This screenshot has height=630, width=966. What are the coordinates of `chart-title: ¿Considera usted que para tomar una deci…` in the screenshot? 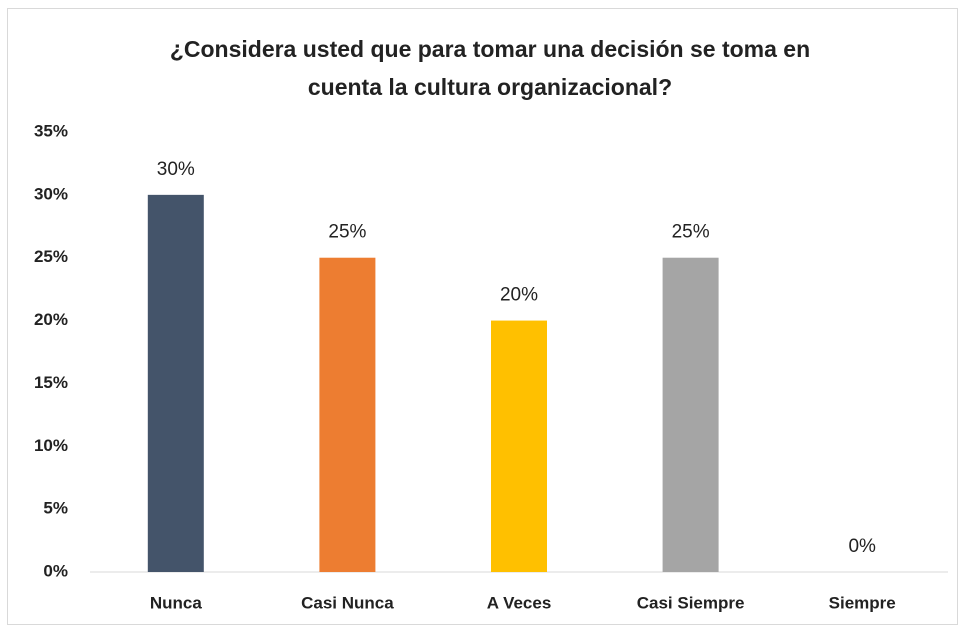 It's located at (490, 68).